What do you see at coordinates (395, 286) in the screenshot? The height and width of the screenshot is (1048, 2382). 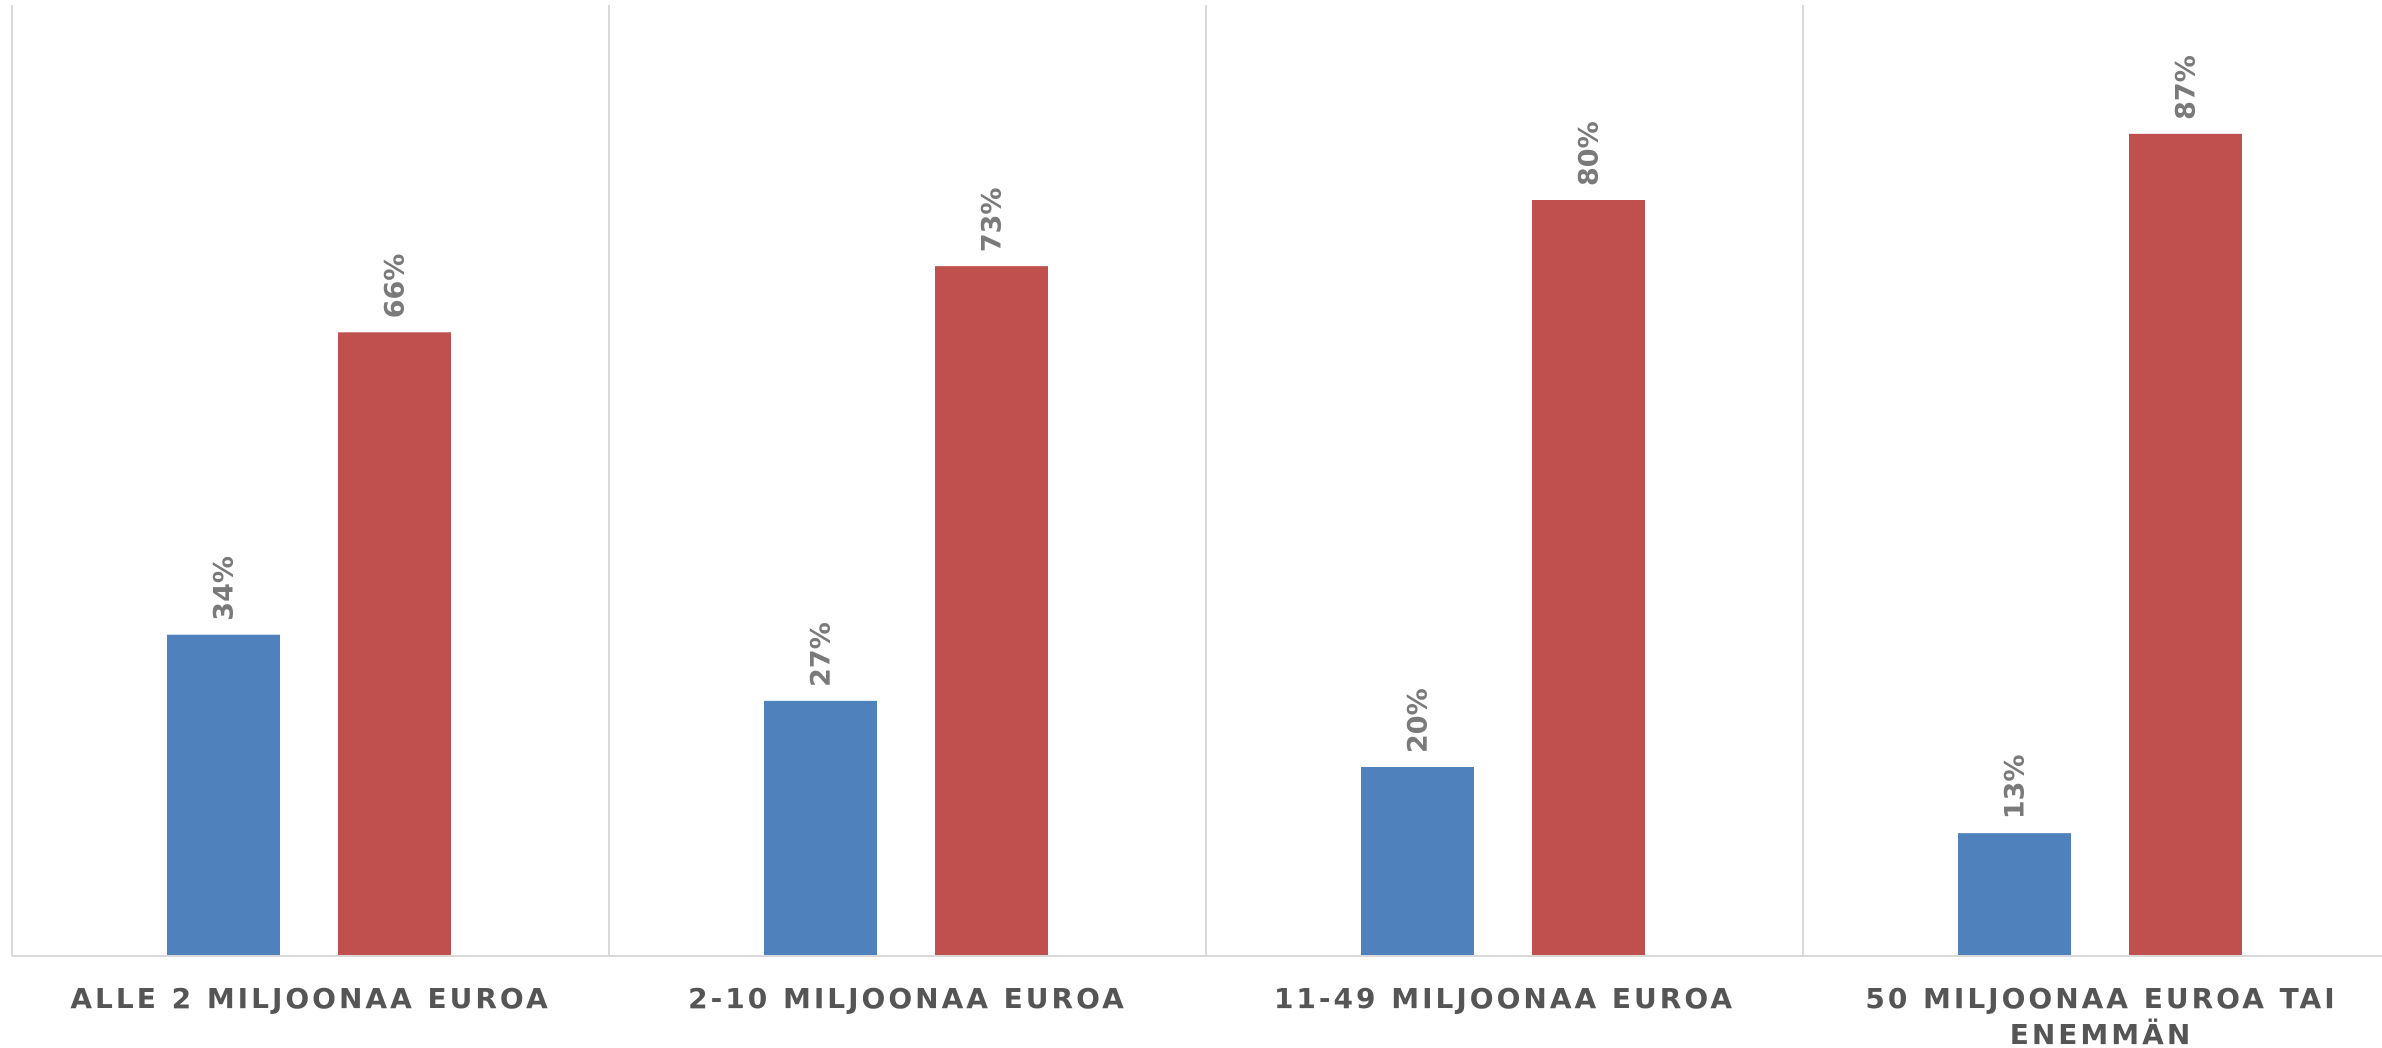 I see `data-label: 66%` at bounding box center [395, 286].